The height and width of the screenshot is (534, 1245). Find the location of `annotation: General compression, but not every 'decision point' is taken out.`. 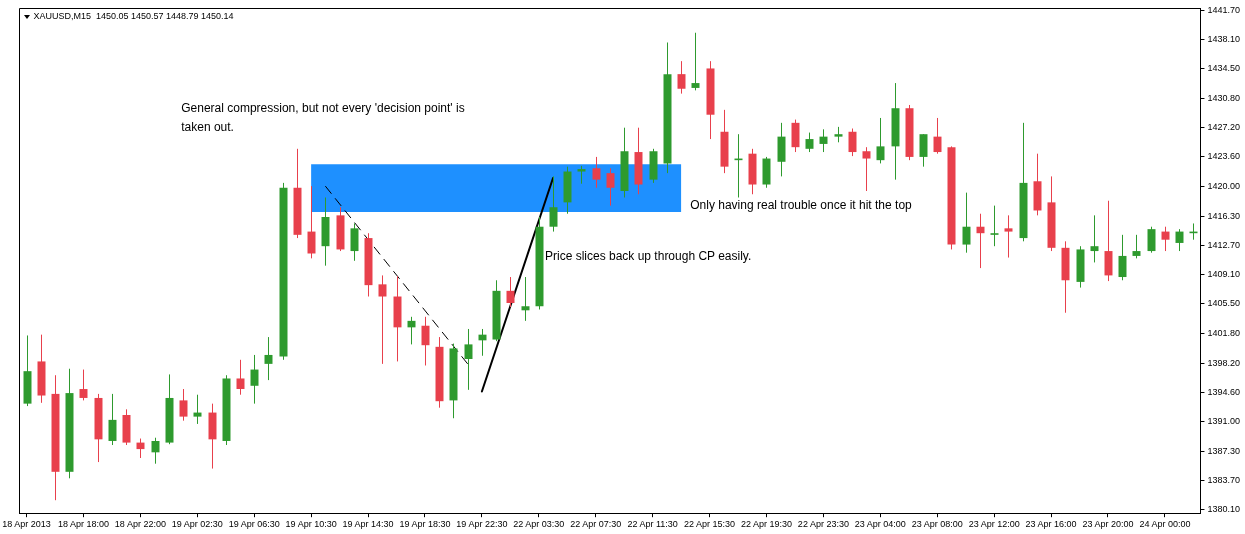

annotation: General compression, but not every 'decision point' is taken out. is located at coordinates (323, 118).